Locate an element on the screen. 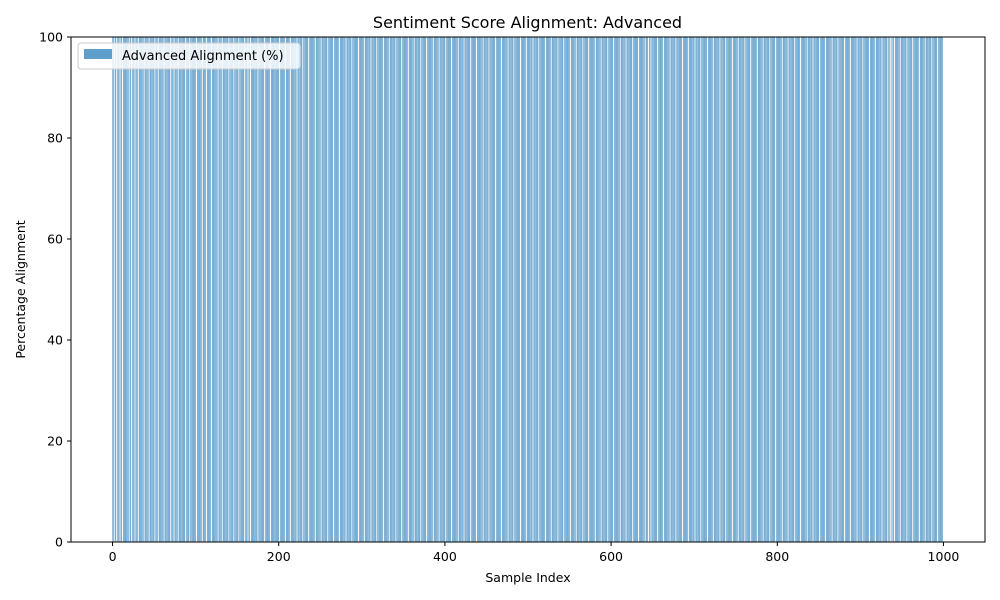 The width and height of the screenshot is (1000, 600). x-tick-label: 400 is located at coordinates (445, 556).